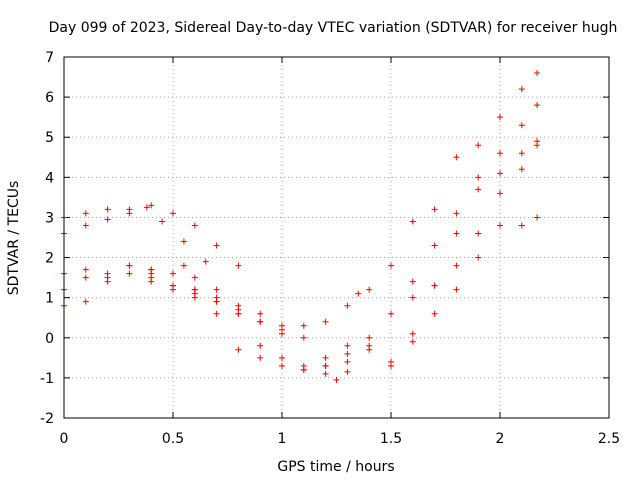 The image size is (640, 480). Describe the element at coordinates (206, 319) in the screenshot. I see `series-track-c` at that location.